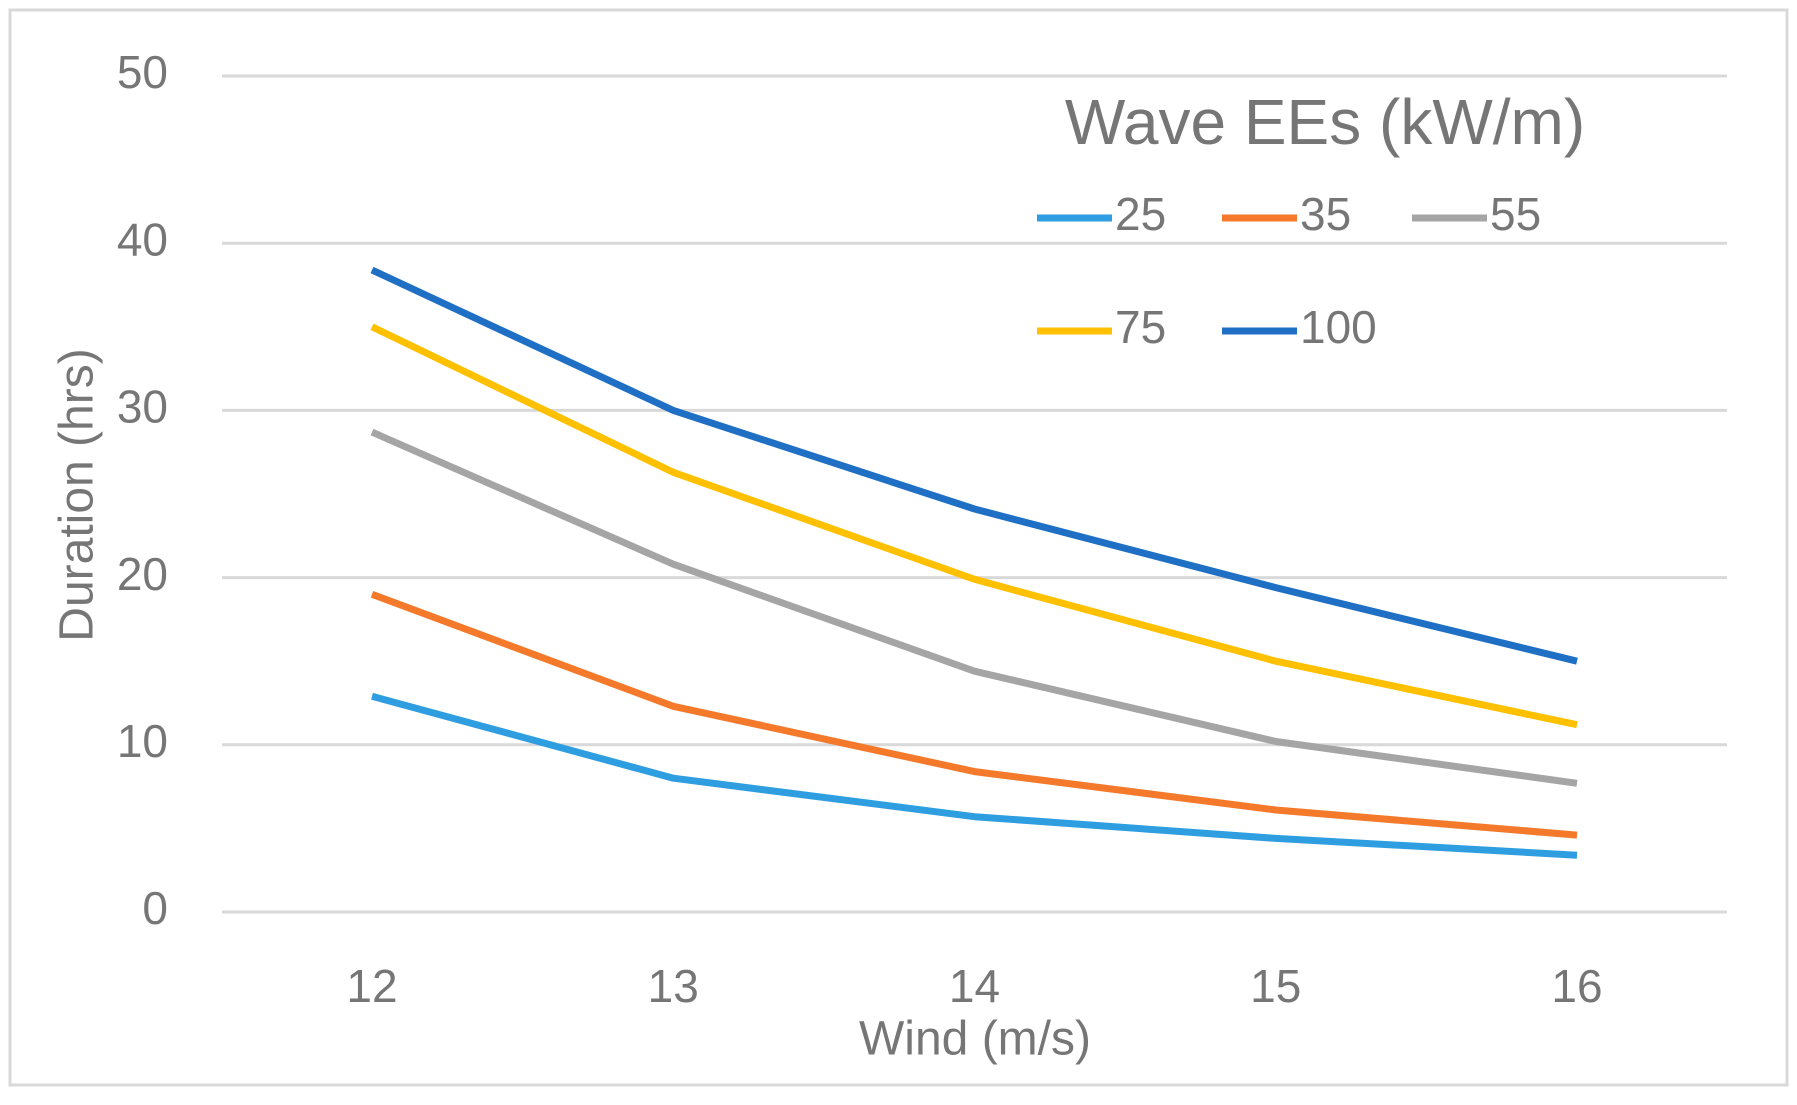 The image size is (1797, 1105). I want to click on legend-item-55: 55, so click(1476, 214).